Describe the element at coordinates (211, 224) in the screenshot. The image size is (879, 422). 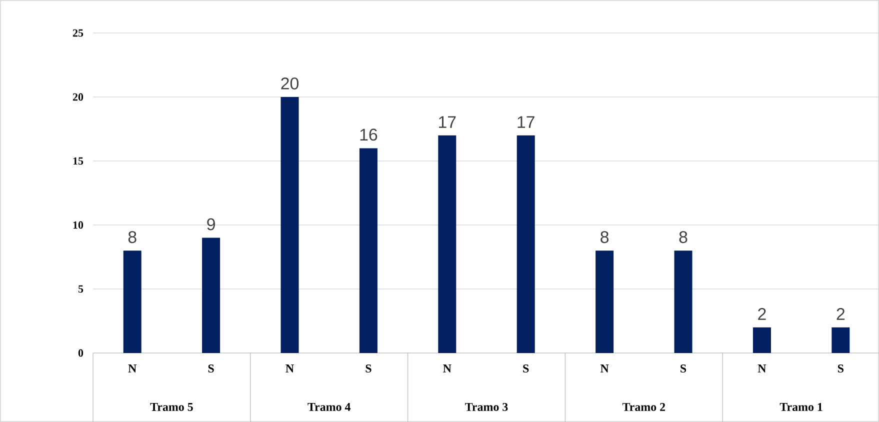
I see `data-label: 9` at that location.